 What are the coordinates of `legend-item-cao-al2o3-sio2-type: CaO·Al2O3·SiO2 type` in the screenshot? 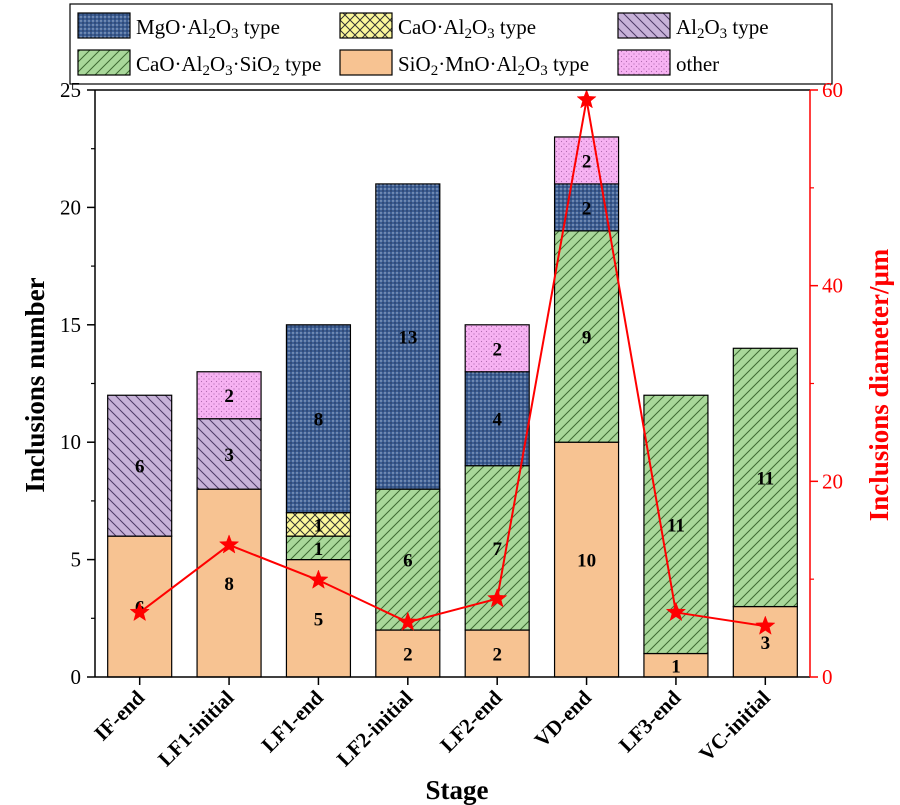 It's located at (199, 64).